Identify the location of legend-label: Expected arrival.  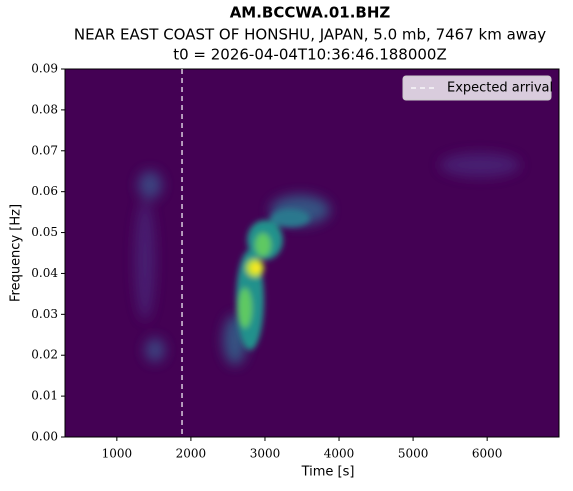
(500, 88).